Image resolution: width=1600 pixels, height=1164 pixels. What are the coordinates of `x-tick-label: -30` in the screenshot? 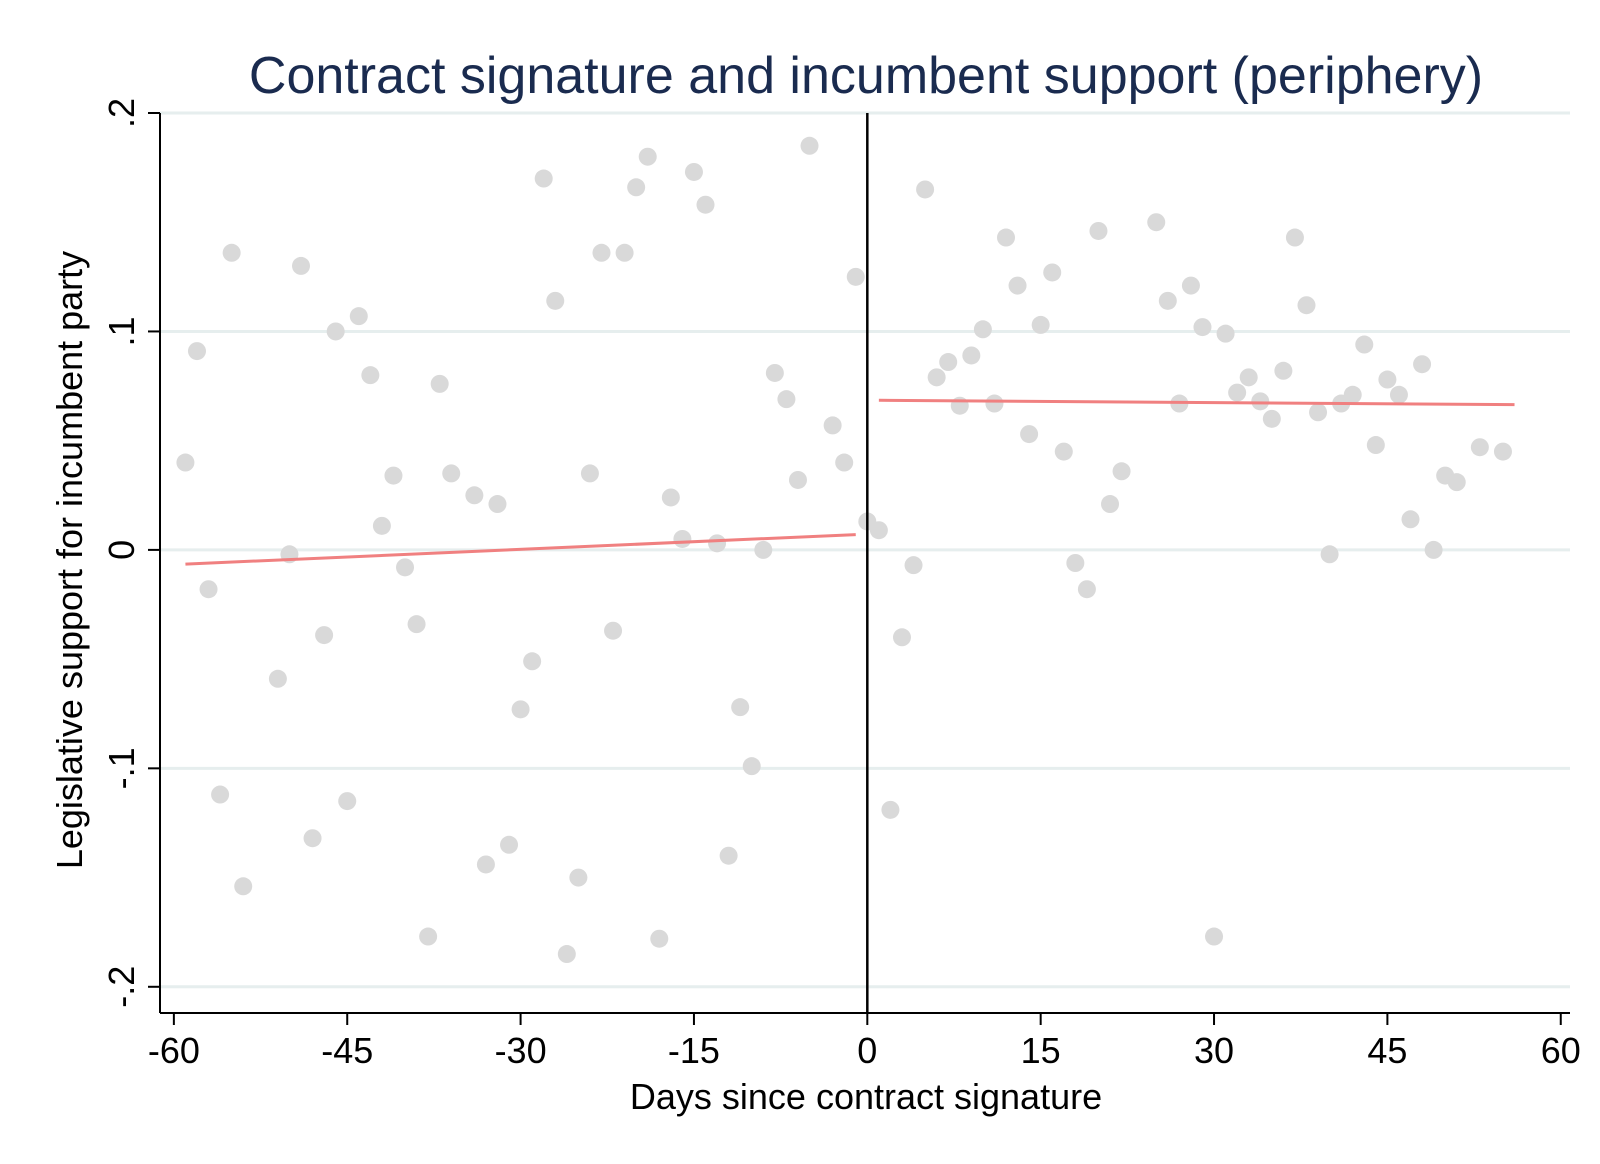 It's located at (521, 1050).